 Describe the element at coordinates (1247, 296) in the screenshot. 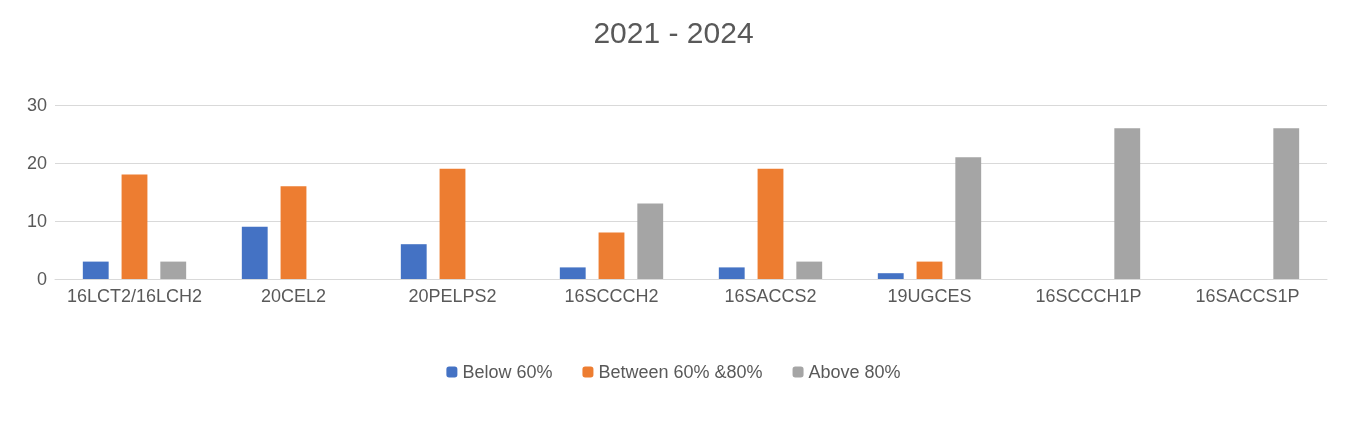

I see `x-tick-label: 16SACCS1P` at that location.